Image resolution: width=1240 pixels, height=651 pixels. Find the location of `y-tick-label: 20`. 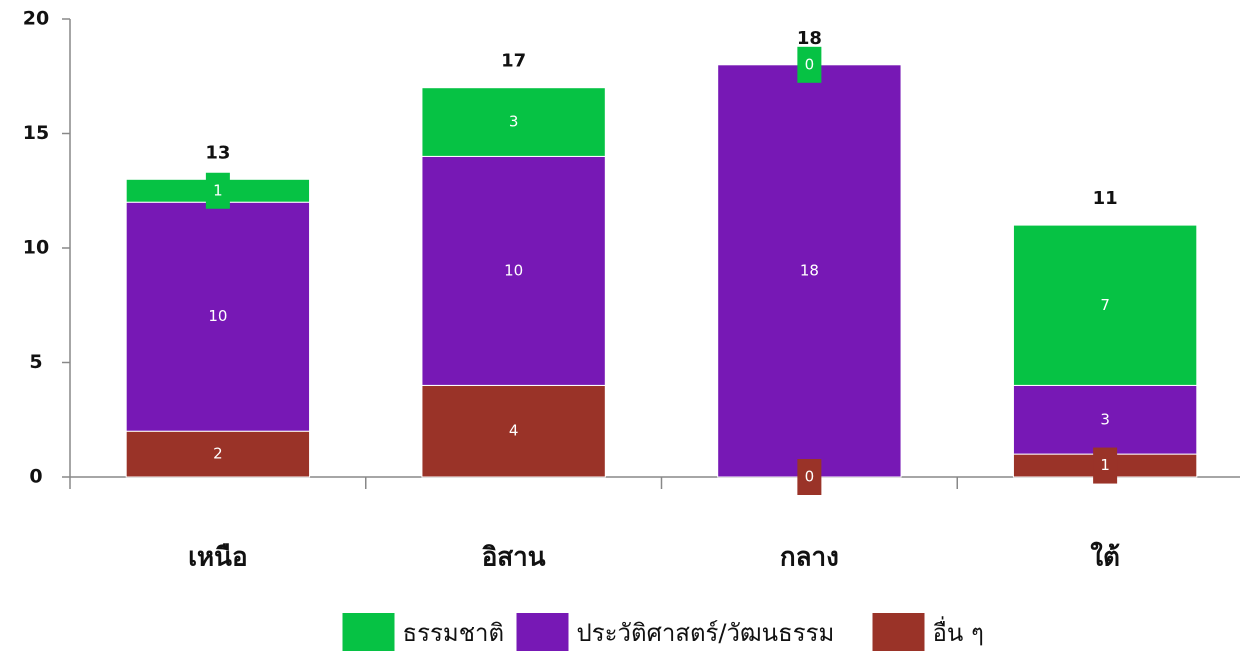

y-tick-label: 20 is located at coordinates (36, 19).